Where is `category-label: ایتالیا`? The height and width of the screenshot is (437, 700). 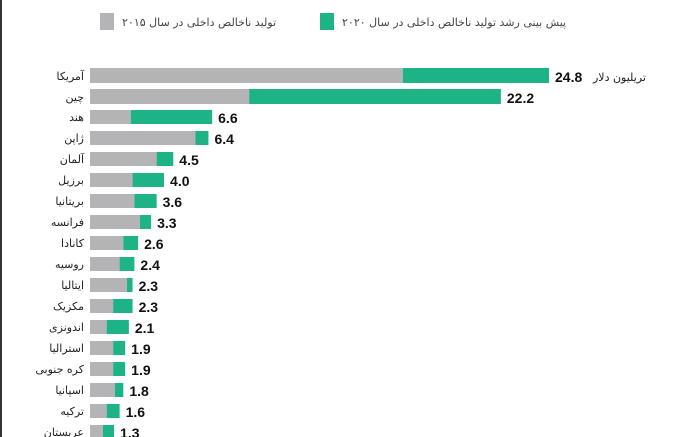 category-label: ایتالیا is located at coordinates (72, 285).